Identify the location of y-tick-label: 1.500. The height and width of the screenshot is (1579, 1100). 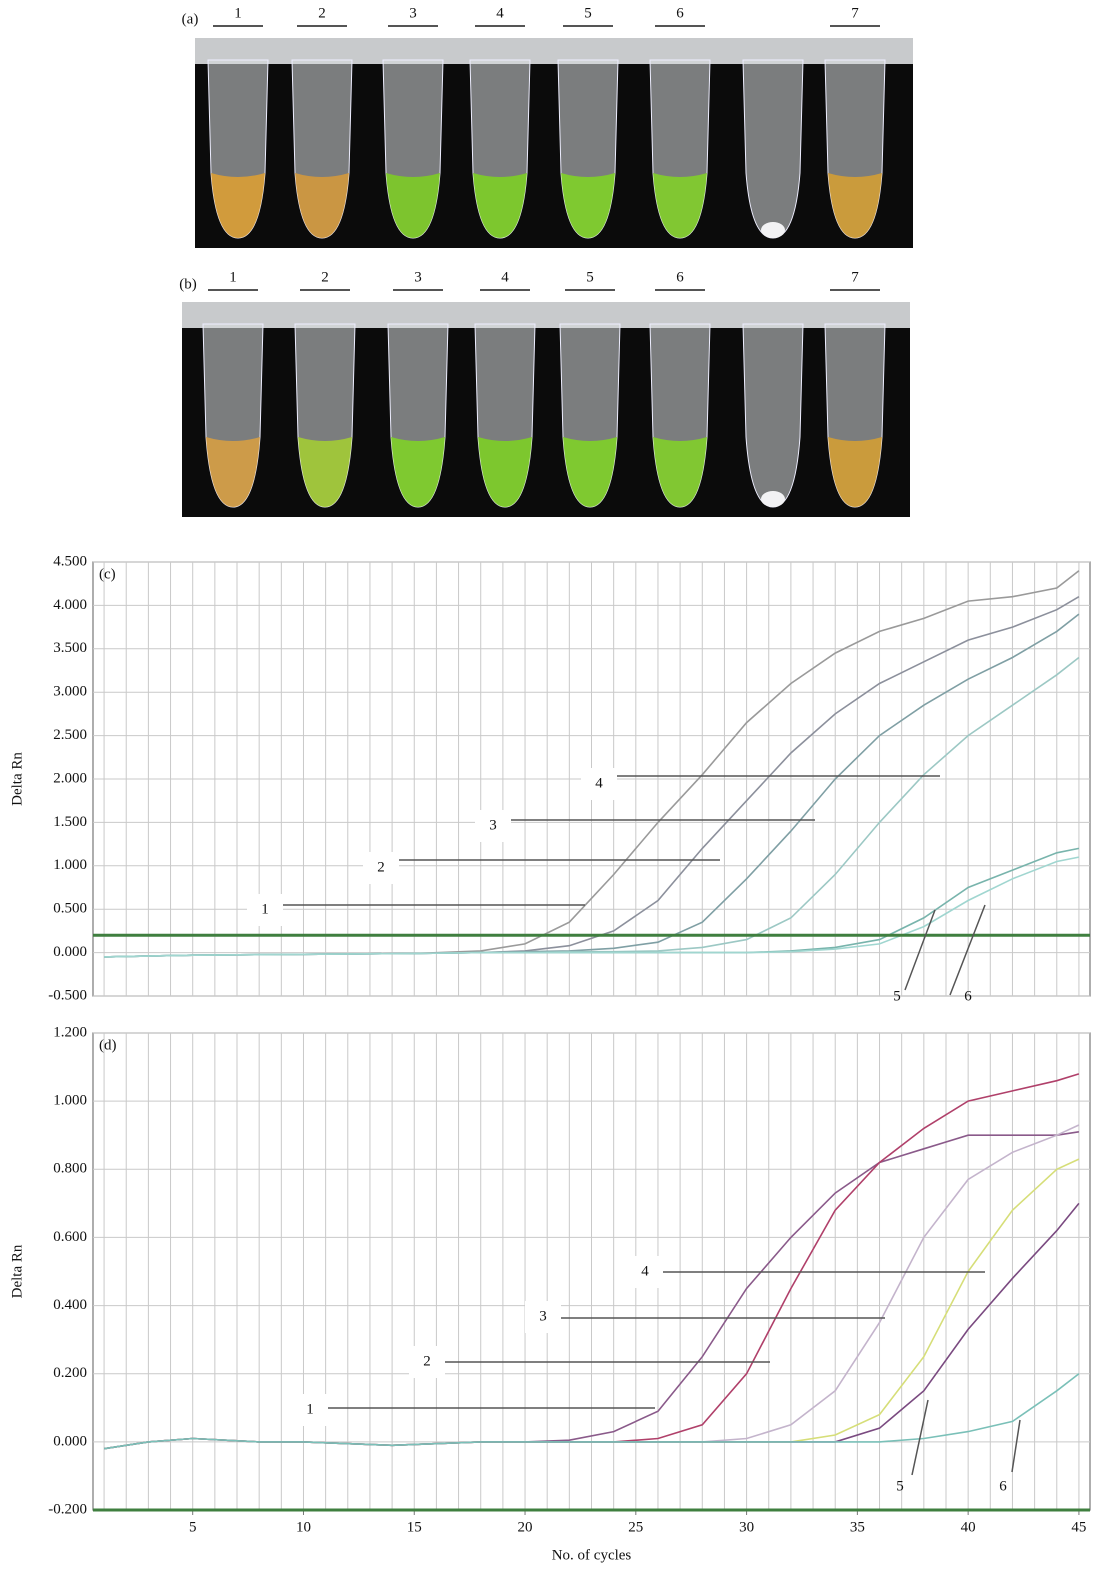
(70, 822).